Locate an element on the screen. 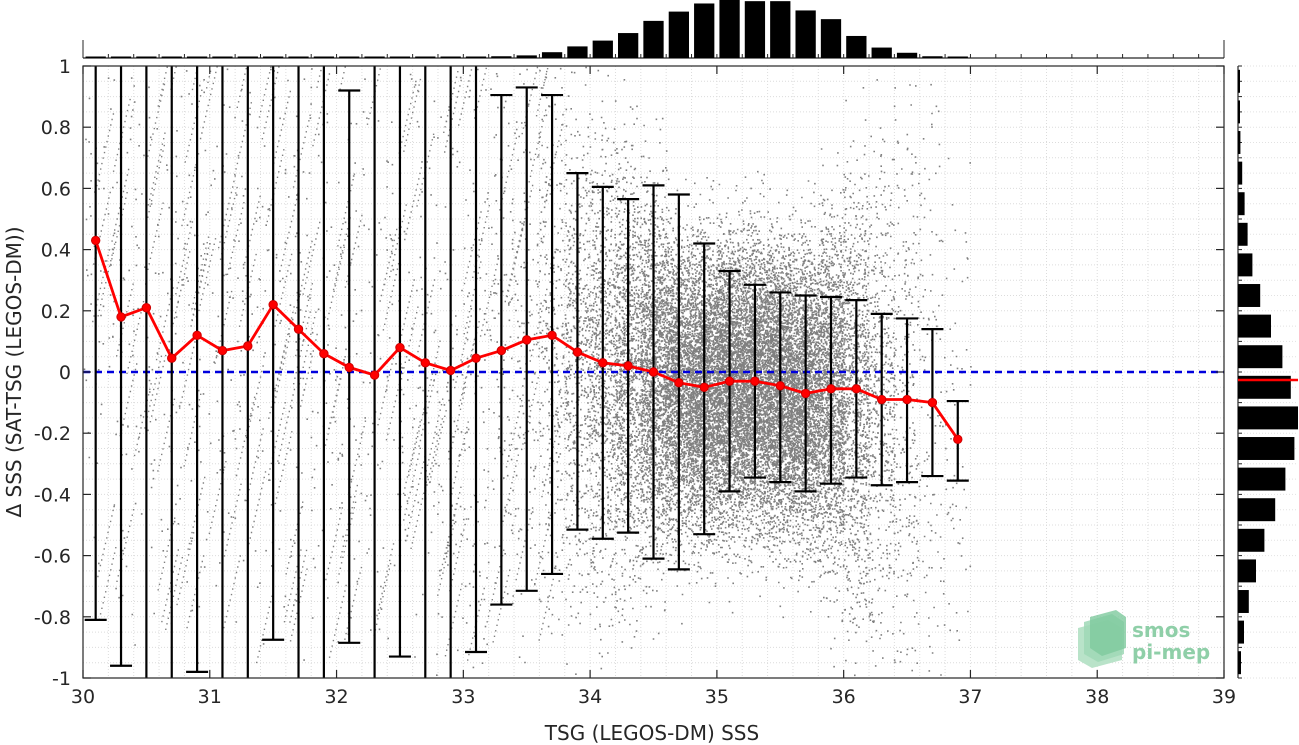  x-tick-label: 30 is located at coordinates (83, 697).